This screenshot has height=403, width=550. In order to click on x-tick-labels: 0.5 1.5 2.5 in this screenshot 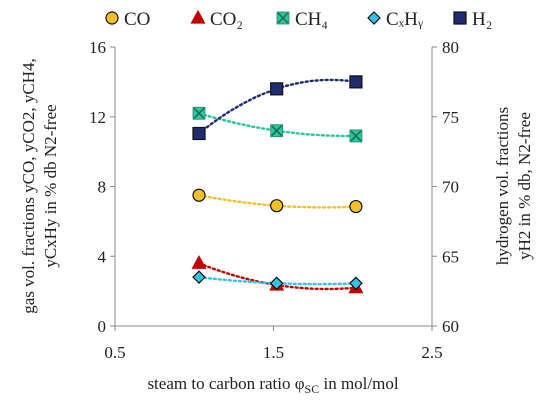, I will do `click(273, 344)`.